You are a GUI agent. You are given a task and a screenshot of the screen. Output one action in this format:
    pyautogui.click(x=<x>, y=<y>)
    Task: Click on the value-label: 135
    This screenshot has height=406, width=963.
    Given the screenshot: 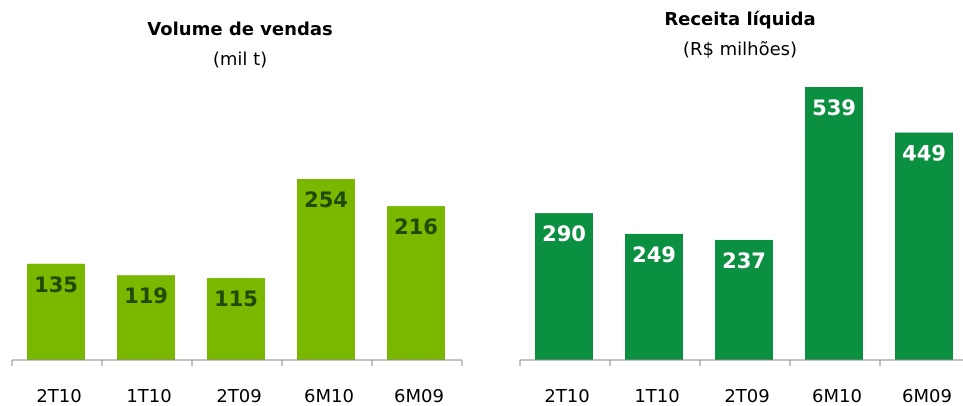 What is the action you would take?
    pyautogui.click(x=56, y=285)
    